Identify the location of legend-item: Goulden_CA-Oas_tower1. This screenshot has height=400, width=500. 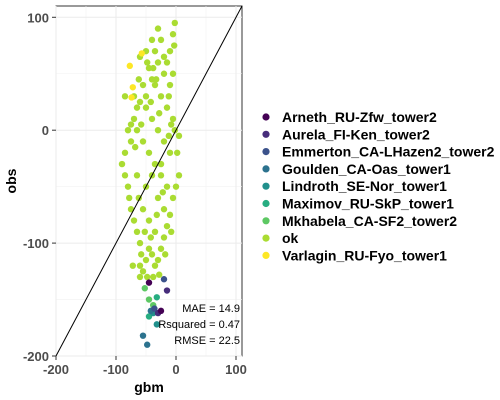
(356, 169).